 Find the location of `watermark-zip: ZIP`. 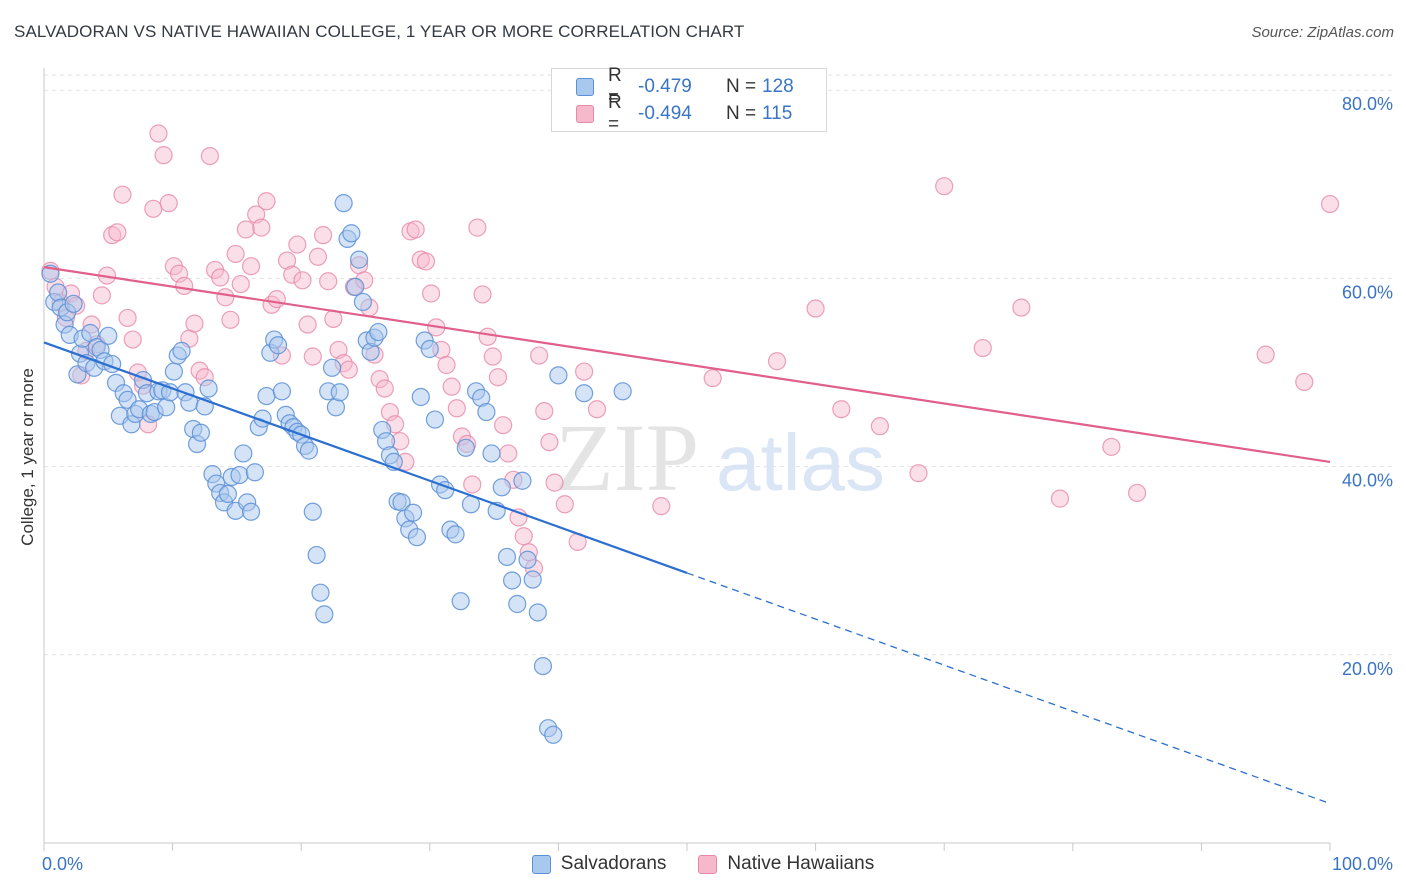

watermark-zip: ZIP is located at coordinates (627, 457).